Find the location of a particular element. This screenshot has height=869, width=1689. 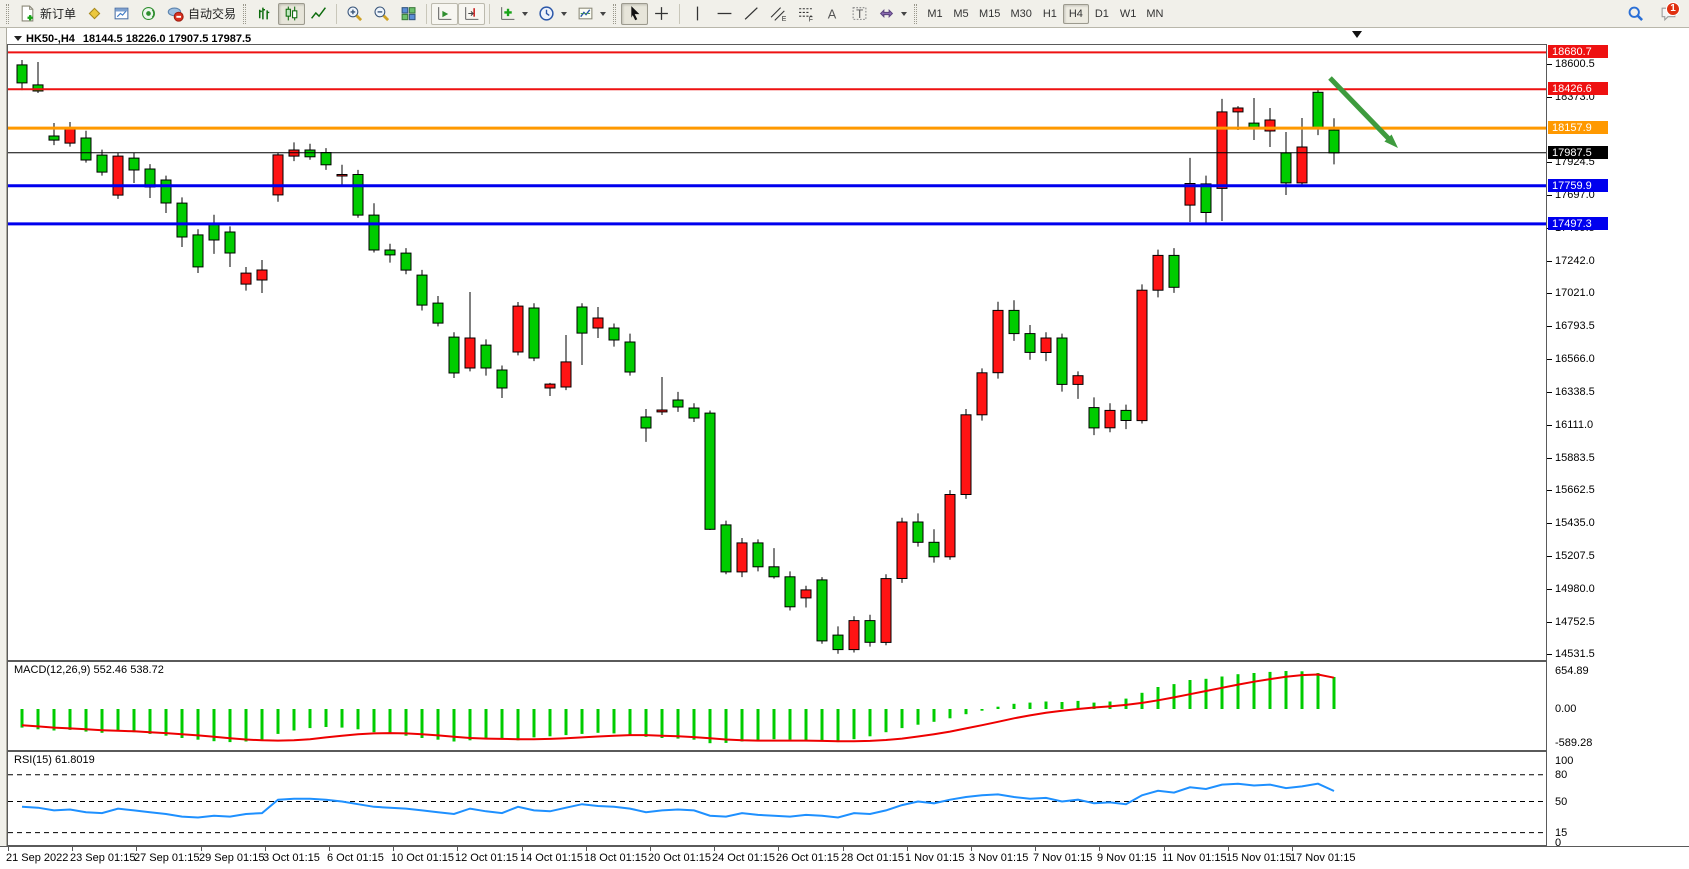

notification-badge: 1 is located at coordinates (1673, 8).